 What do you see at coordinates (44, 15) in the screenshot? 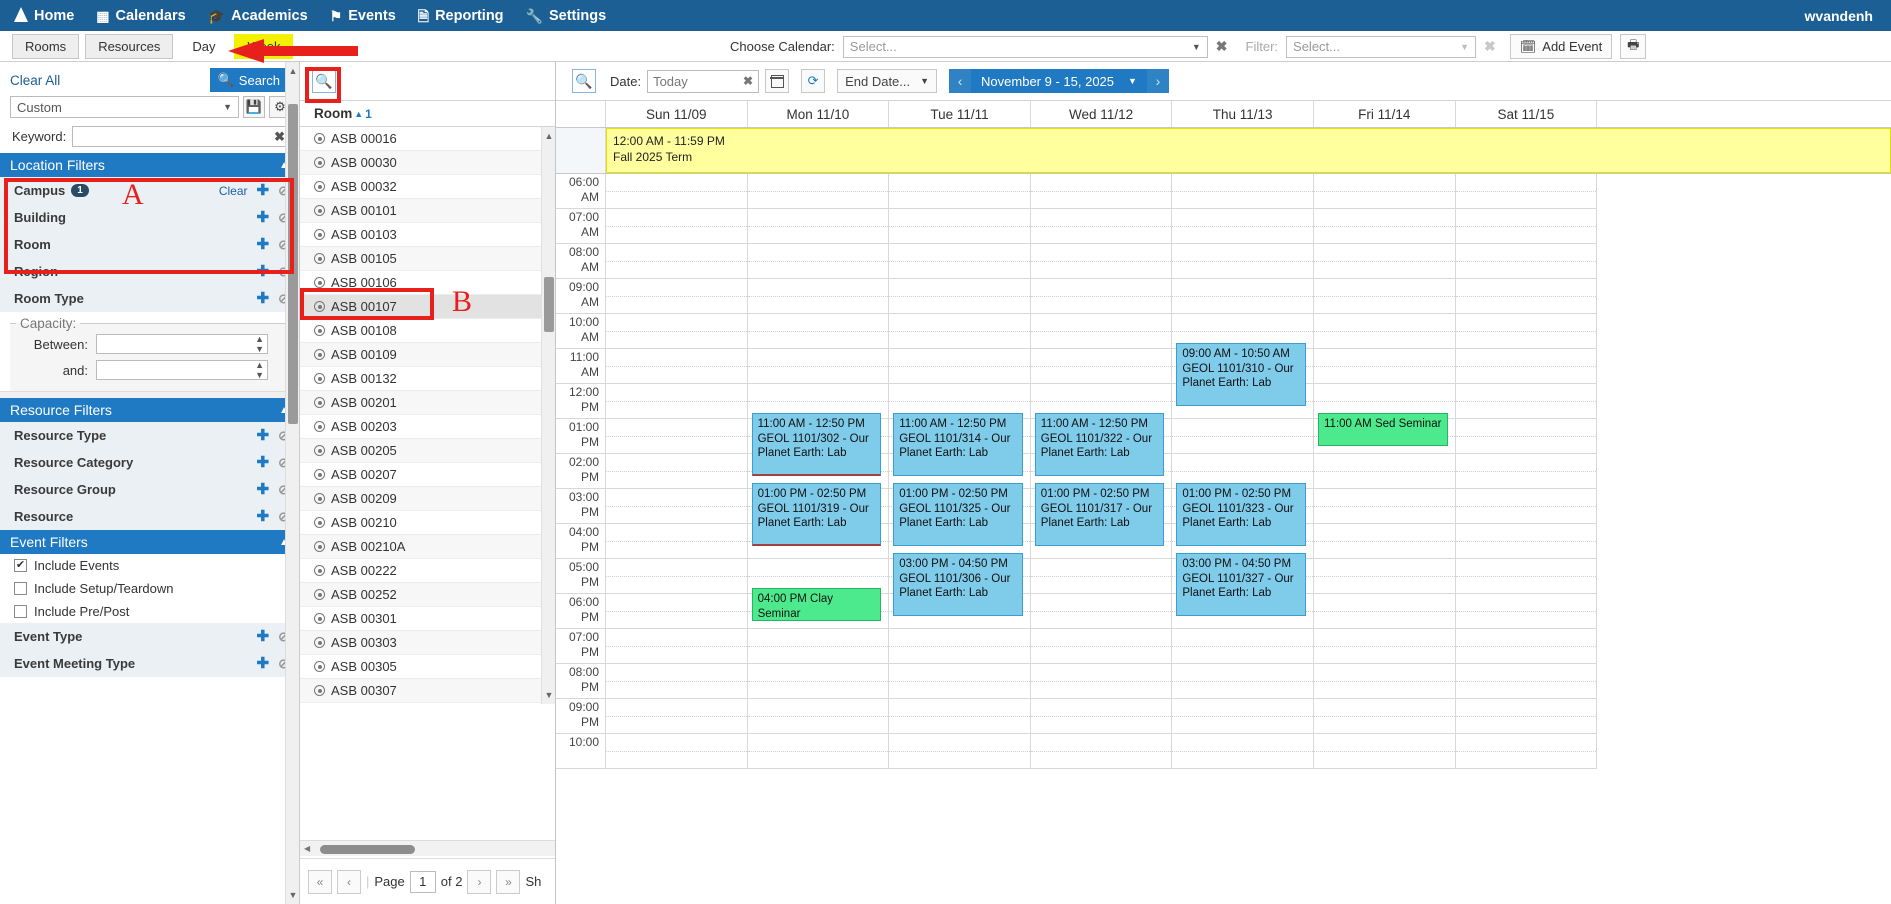
I see `nav-item-home: Home` at bounding box center [44, 15].